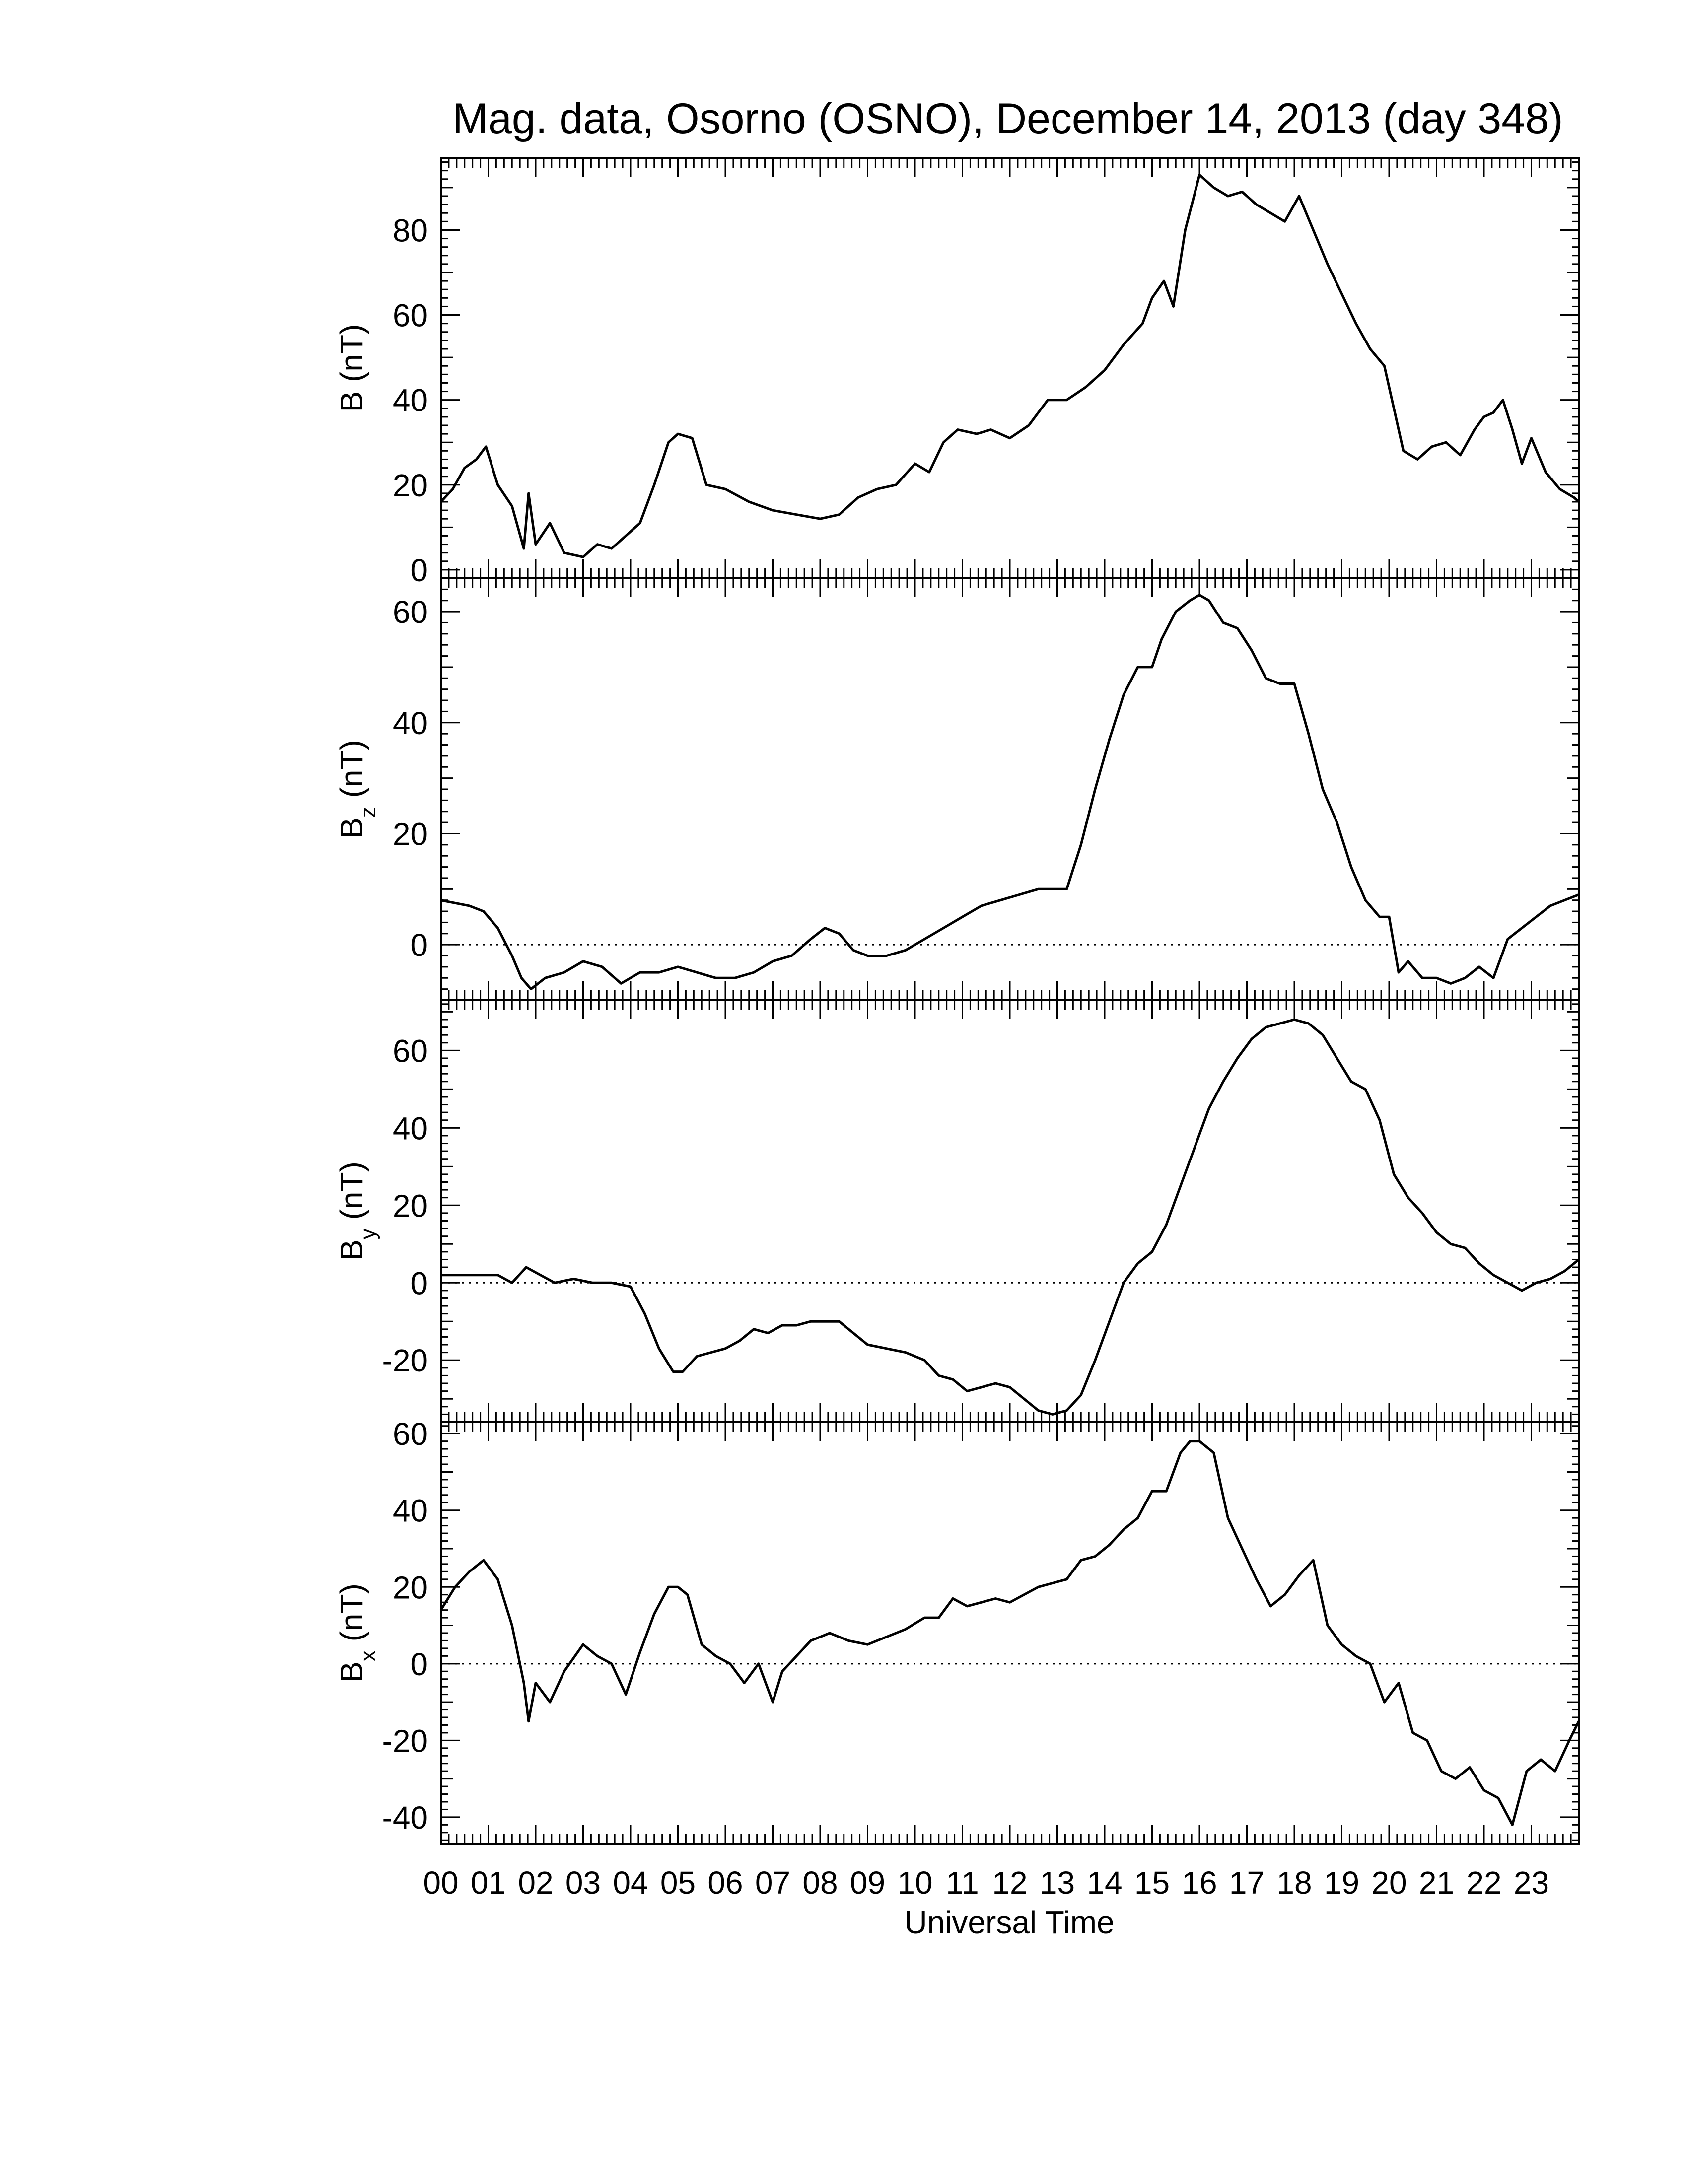 The height and width of the screenshot is (2184, 1688). Describe the element at coordinates (725, 1883) in the screenshot. I see `x-tick-label: 06` at that location.